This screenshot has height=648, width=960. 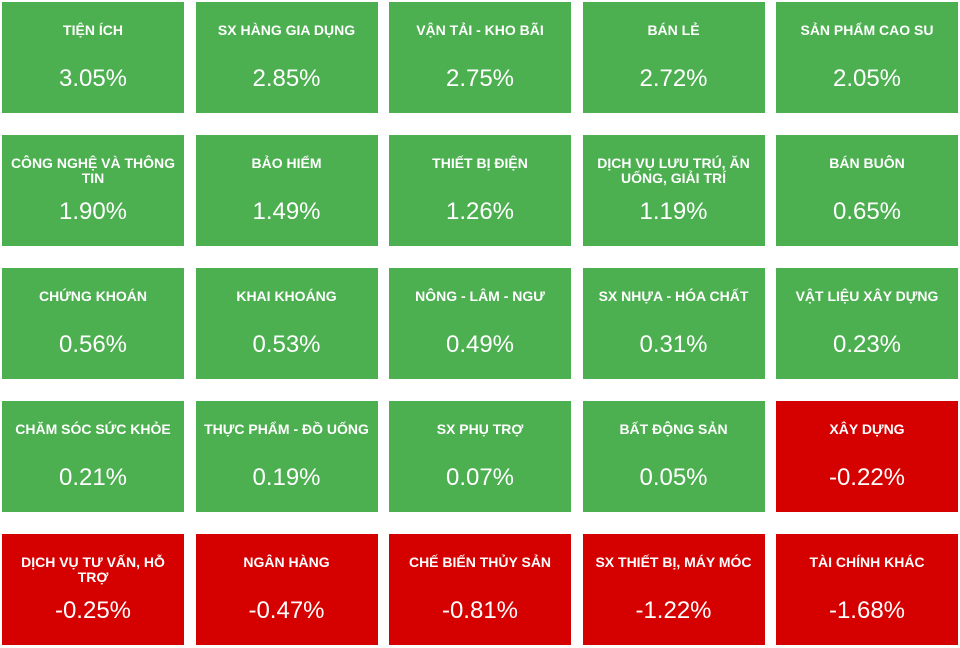 What do you see at coordinates (480, 610) in the screenshot?
I see `sector-change: -0.81%` at bounding box center [480, 610].